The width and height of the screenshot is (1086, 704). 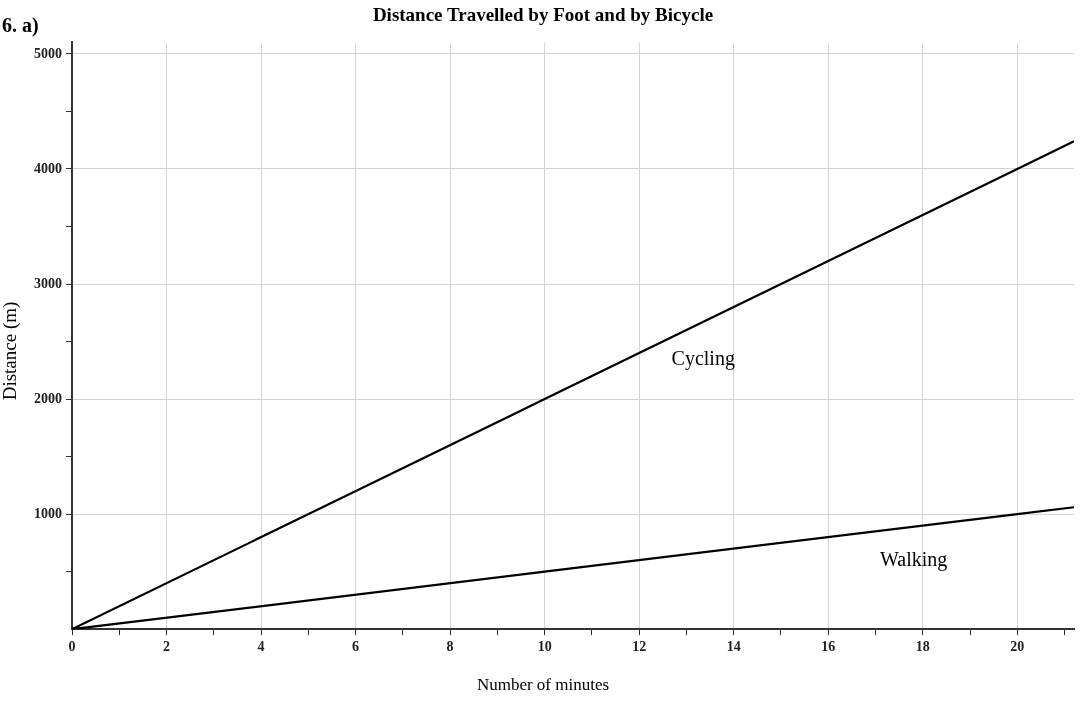 I want to click on series-label: Cycling, so click(x=703, y=358).